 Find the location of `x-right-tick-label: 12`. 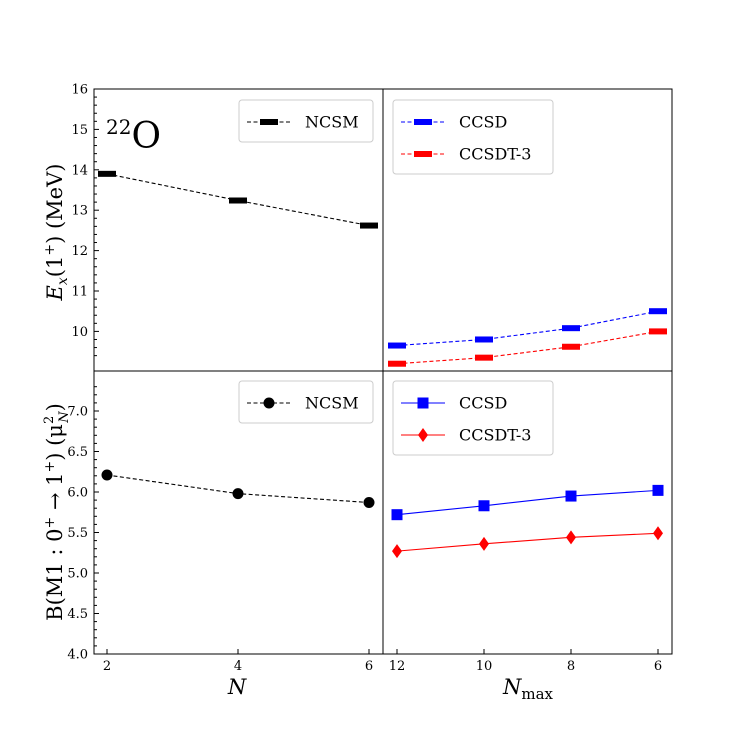

x-right-tick-label: 12 is located at coordinates (397, 666).